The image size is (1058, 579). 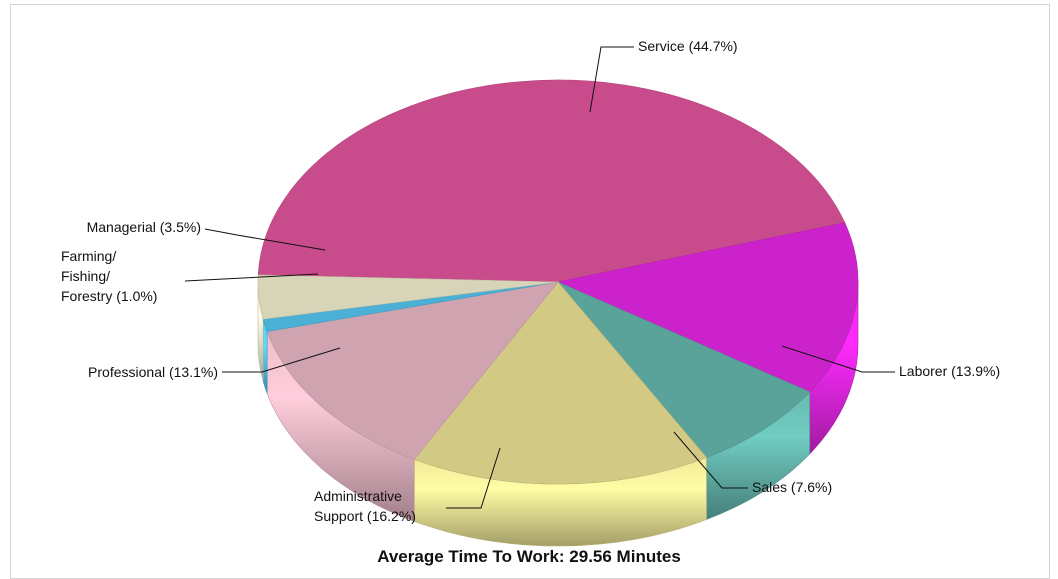 What do you see at coordinates (153, 372) in the screenshot?
I see `slice-label-4: Professional (13.1%)` at bounding box center [153, 372].